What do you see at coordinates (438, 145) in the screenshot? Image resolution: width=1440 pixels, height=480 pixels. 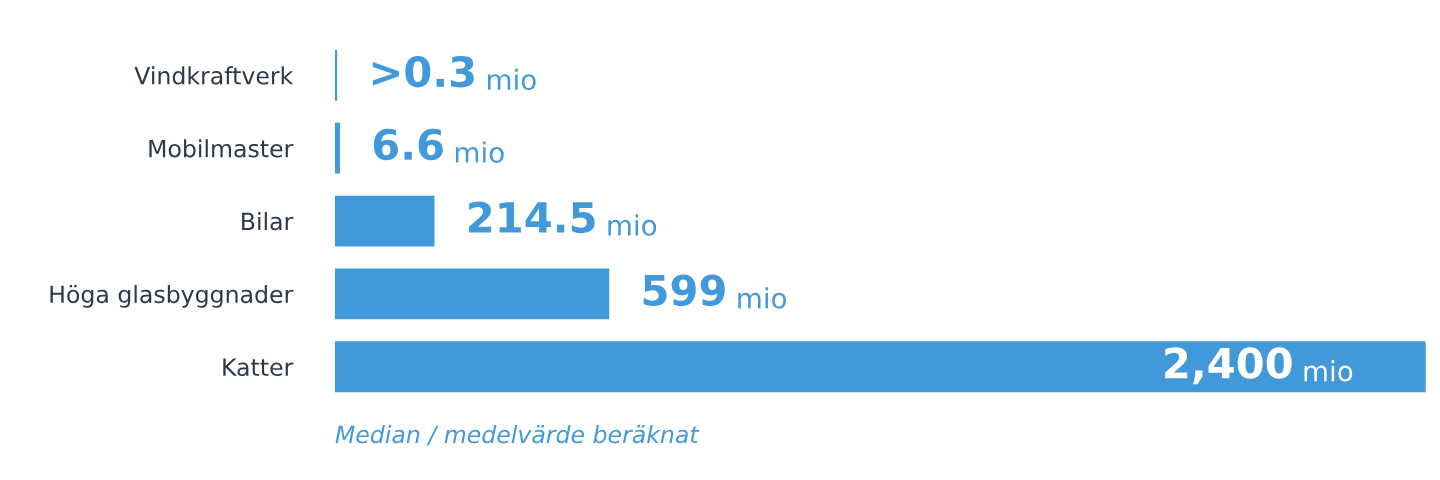 I see `data-label: 6.6 mio` at bounding box center [438, 145].